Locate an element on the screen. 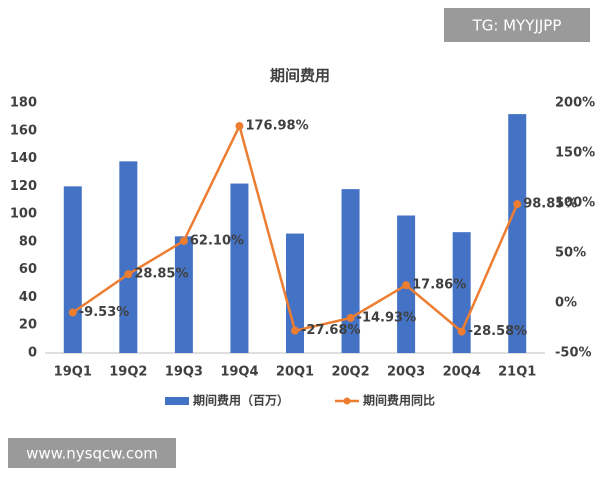 This screenshot has width=600, height=480. y2-tick-label: 0% is located at coordinates (566, 303).